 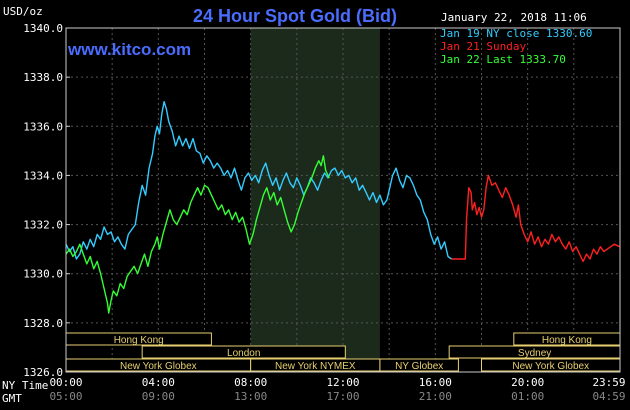 What do you see at coordinates (516, 33) in the screenshot?
I see `legend-item-jan19: Jan 19 NY close 1330.60` at bounding box center [516, 33].